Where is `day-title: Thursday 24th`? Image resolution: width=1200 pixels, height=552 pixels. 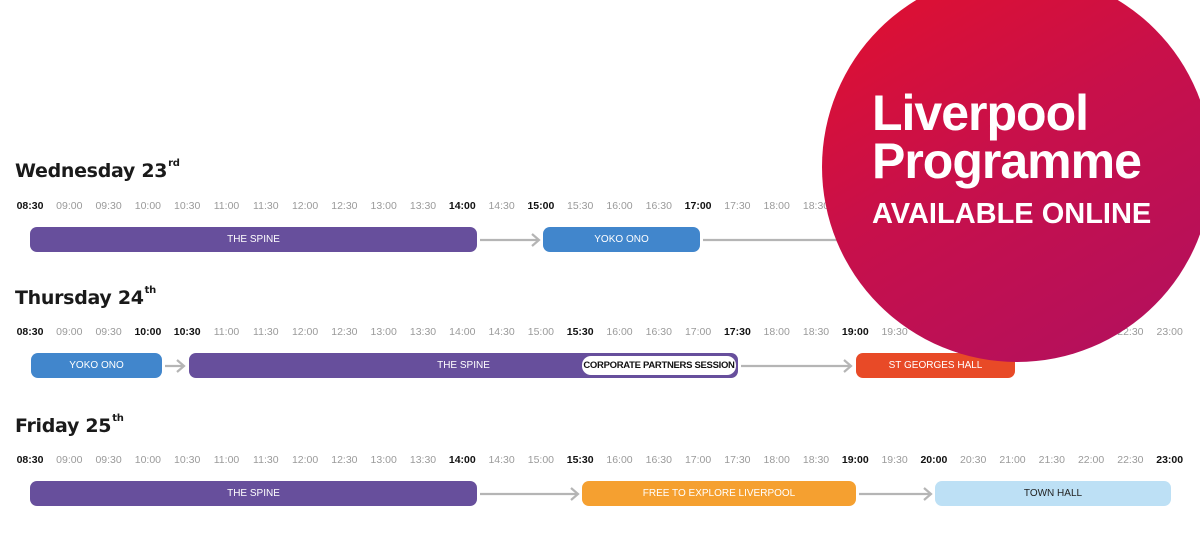 day-title: Thursday 24th is located at coordinates (86, 297).